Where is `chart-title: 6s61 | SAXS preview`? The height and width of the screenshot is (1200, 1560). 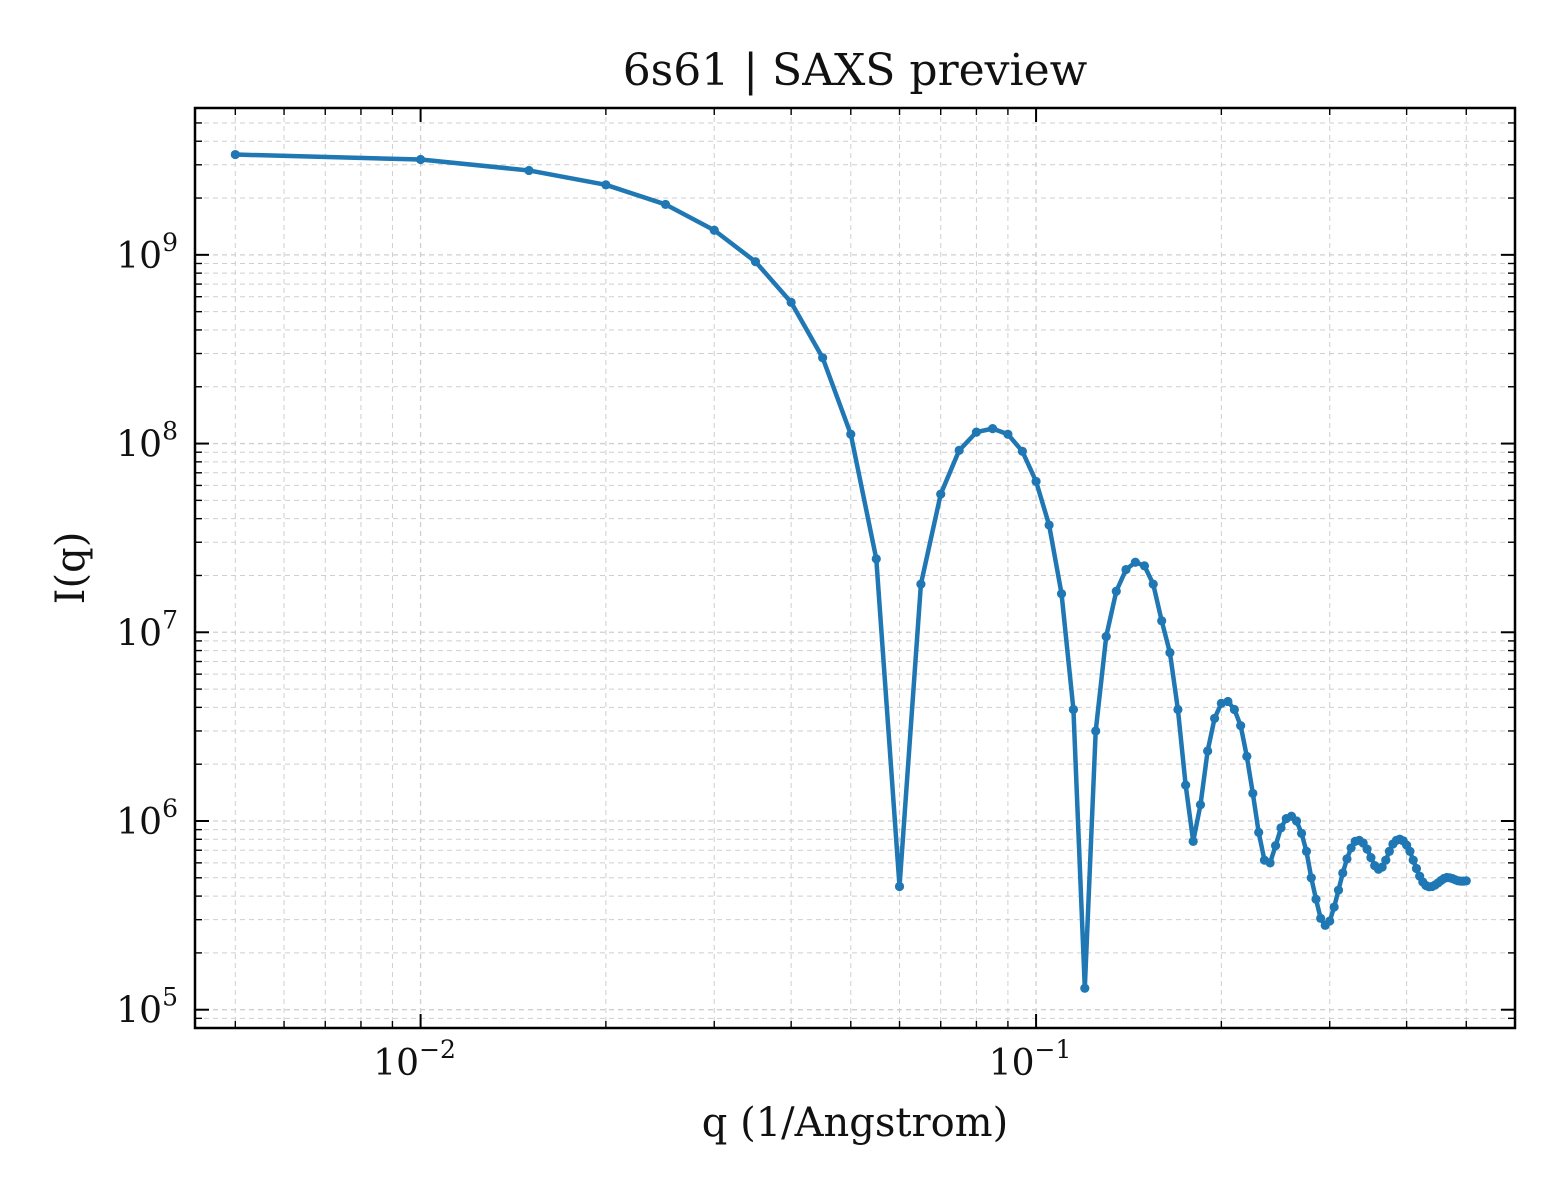 chart-title: 6s61 | SAXS preview is located at coordinates (855, 70).